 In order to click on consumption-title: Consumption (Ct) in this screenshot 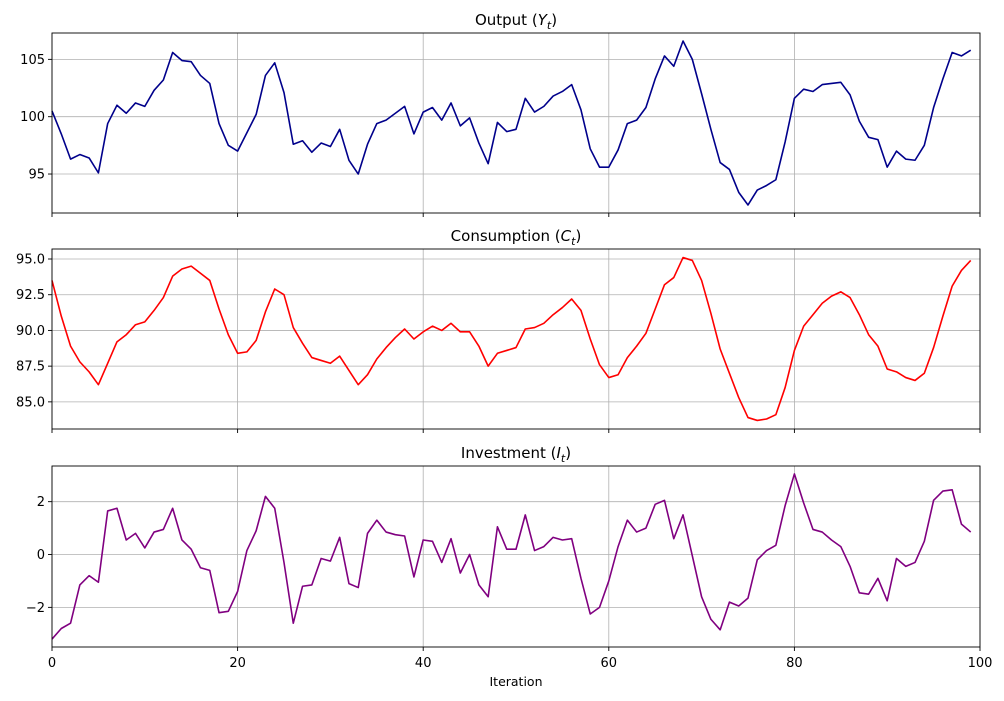, I will do `click(516, 237)`.